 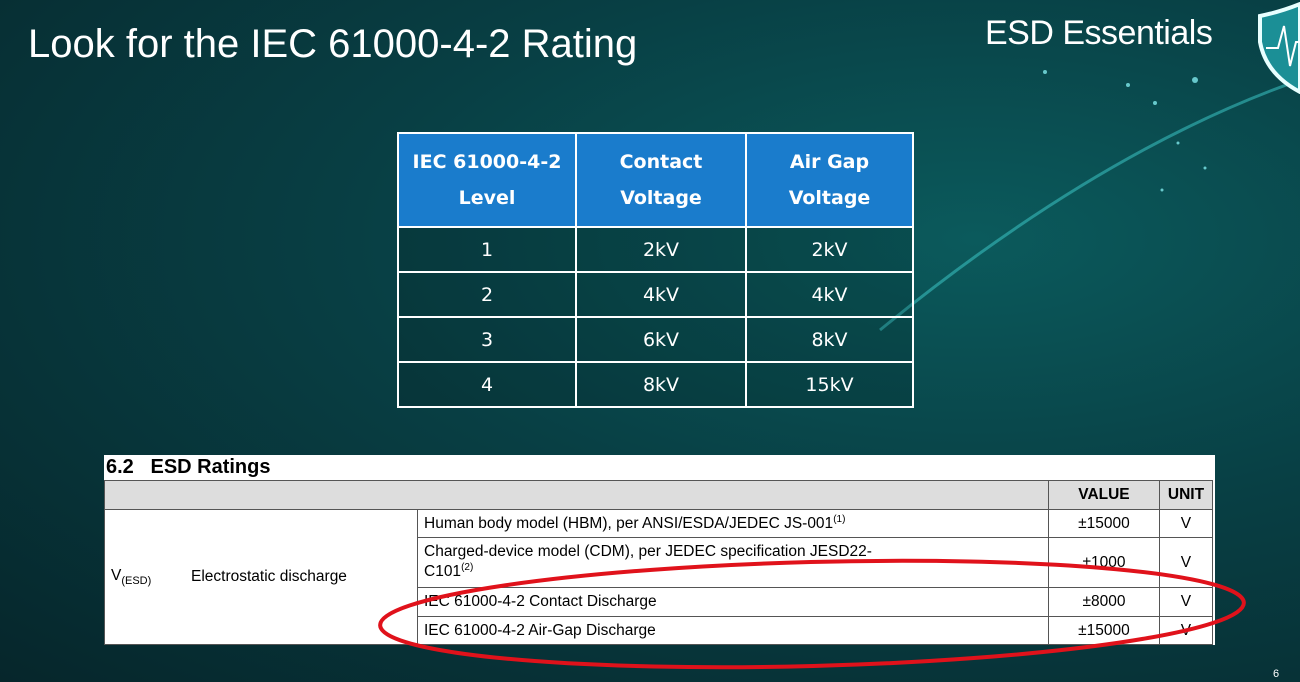 What do you see at coordinates (188, 467) in the screenshot?
I see `section-title: 6.2 ESD Ratings` at bounding box center [188, 467].